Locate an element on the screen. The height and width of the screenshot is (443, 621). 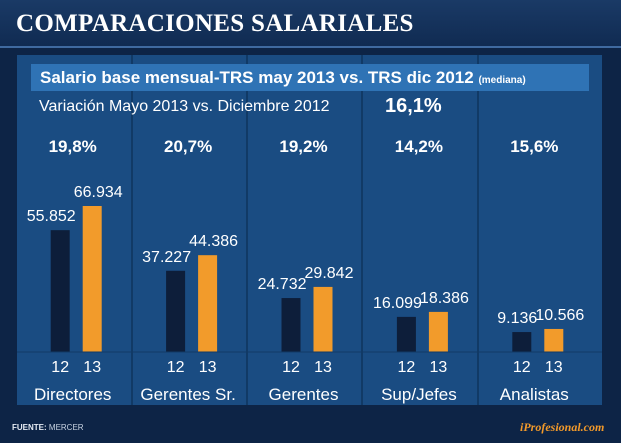
category-label: Directores is located at coordinates (72, 394).